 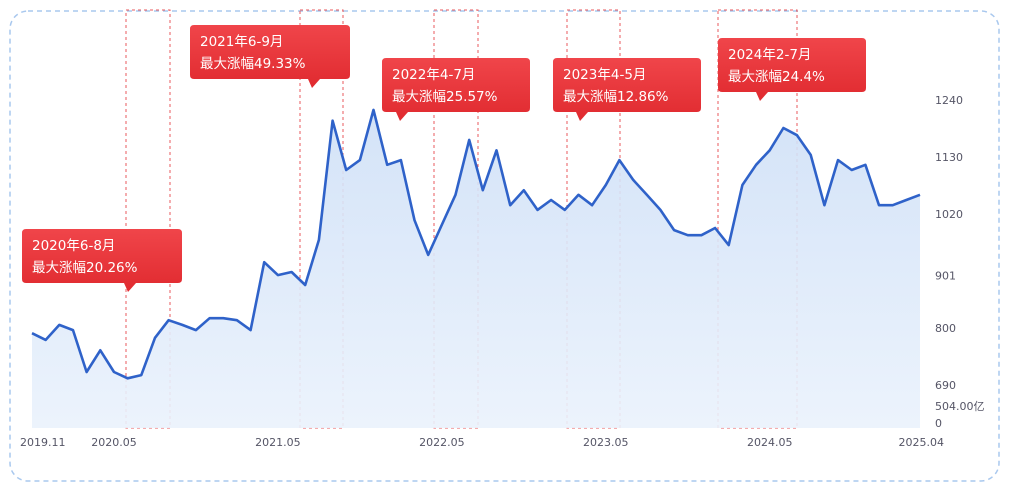 What do you see at coordinates (604, 75) in the screenshot?
I see `callout-period: 2023年4-5月` at bounding box center [604, 75].